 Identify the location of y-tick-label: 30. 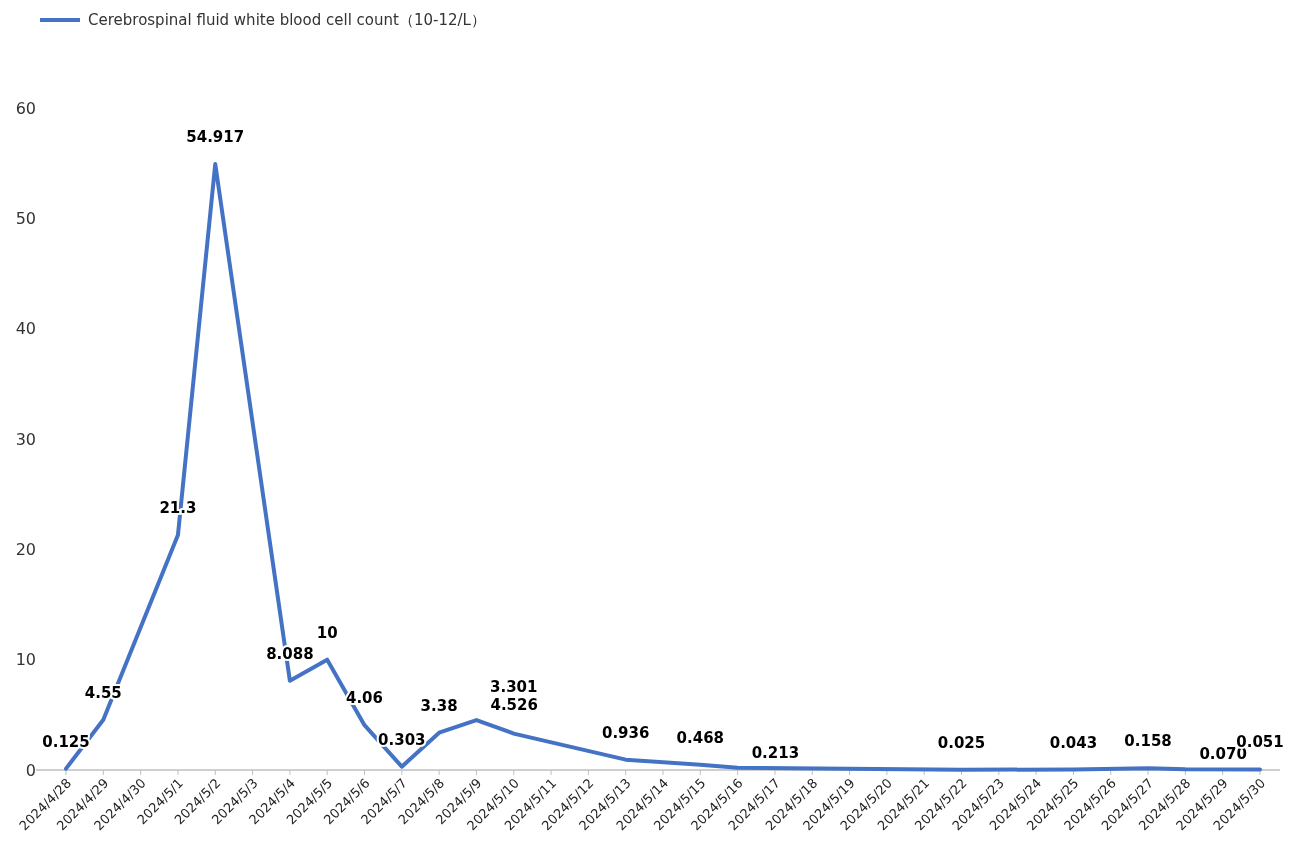
(25, 439).